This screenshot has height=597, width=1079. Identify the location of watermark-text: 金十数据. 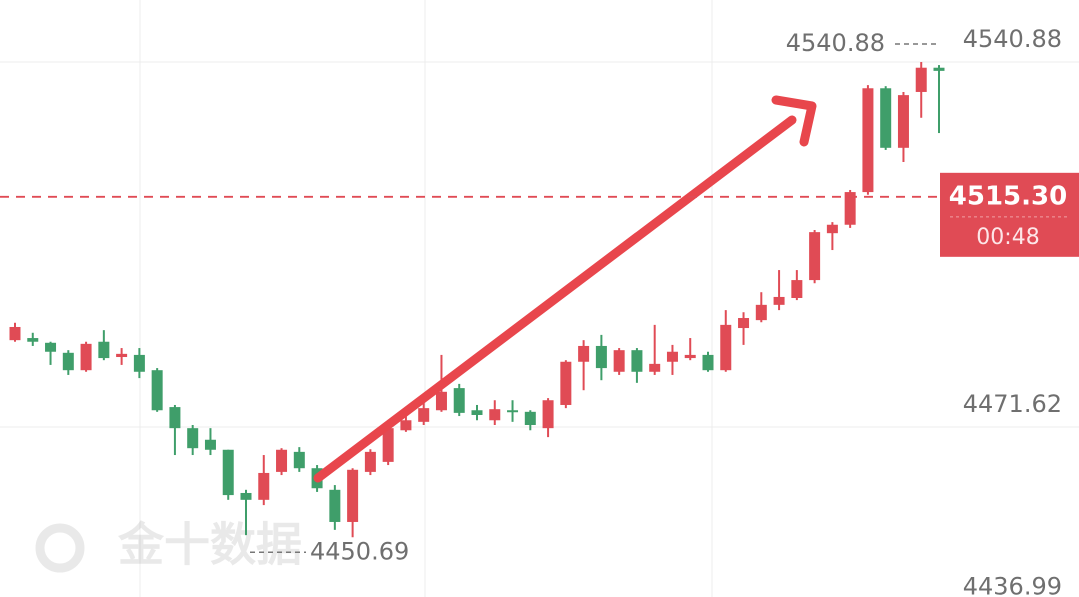
(209, 545).